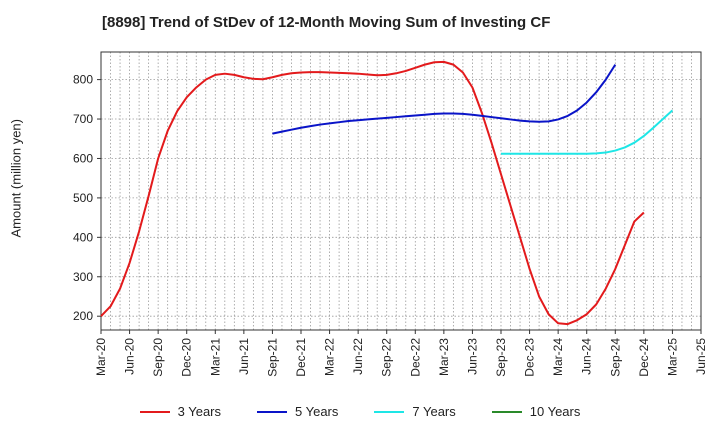  Describe the element at coordinates (83, 158) in the screenshot. I see `y-tick-label: 600` at that location.